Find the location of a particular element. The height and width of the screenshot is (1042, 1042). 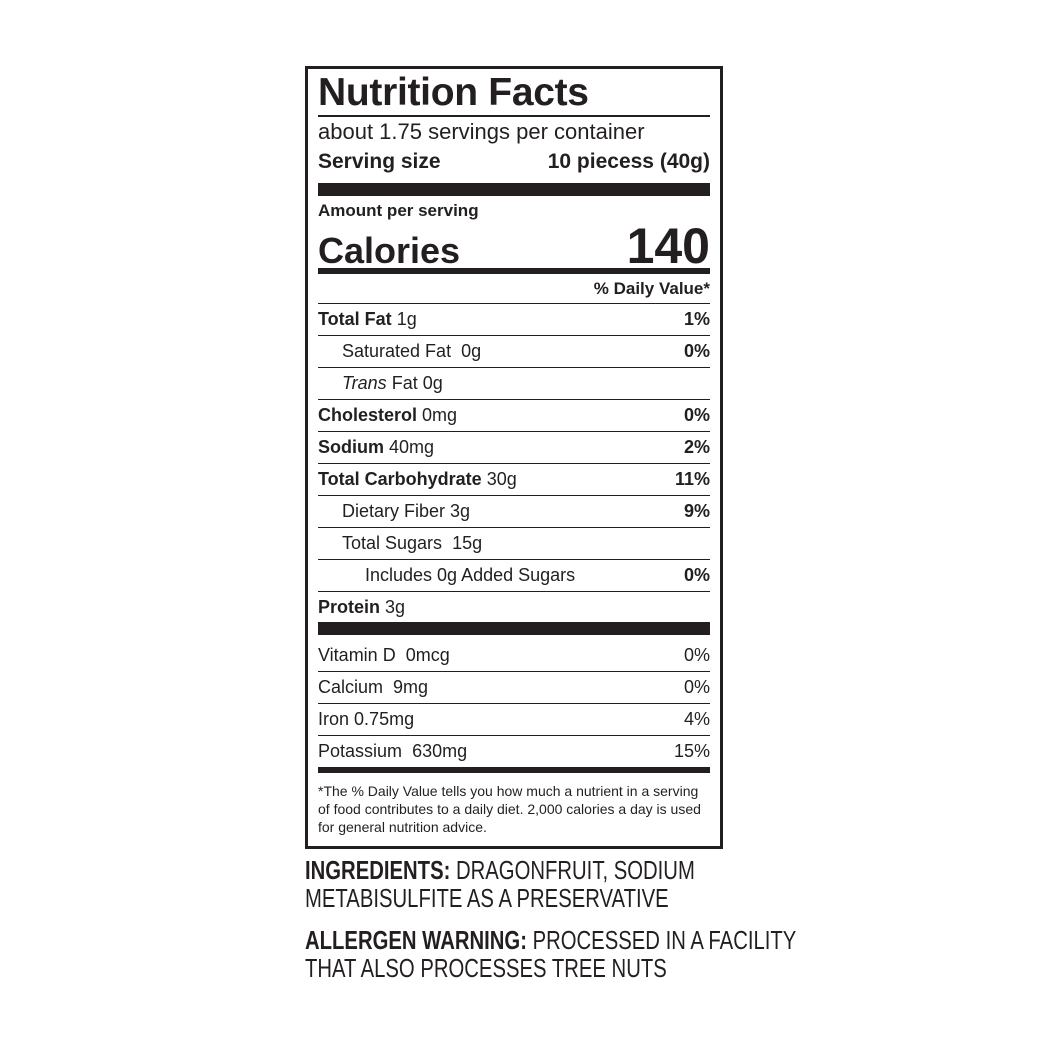

nutrient-row: Total Fat 1g 1% is located at coordinates (514, 319).